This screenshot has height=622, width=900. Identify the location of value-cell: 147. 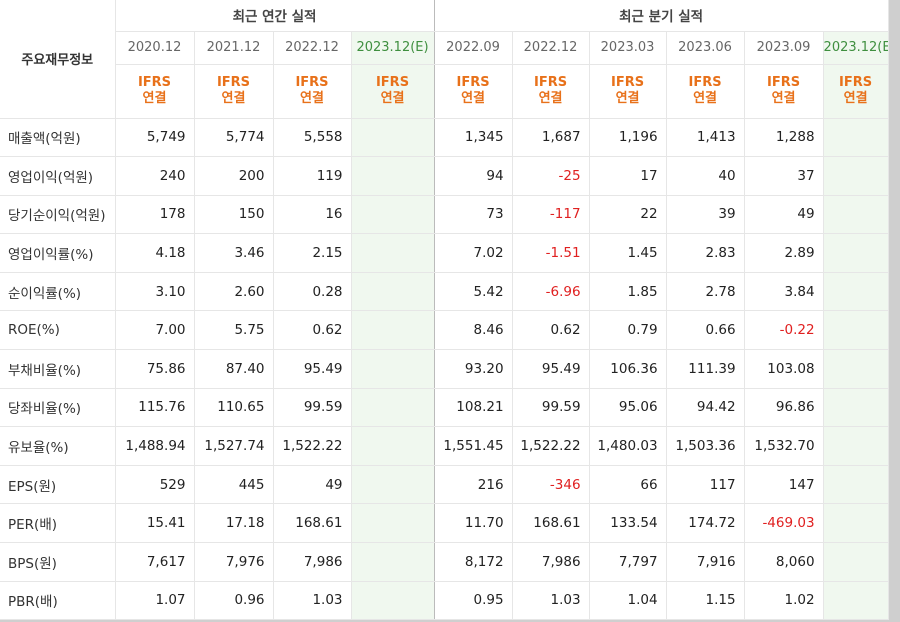
(784, 484).